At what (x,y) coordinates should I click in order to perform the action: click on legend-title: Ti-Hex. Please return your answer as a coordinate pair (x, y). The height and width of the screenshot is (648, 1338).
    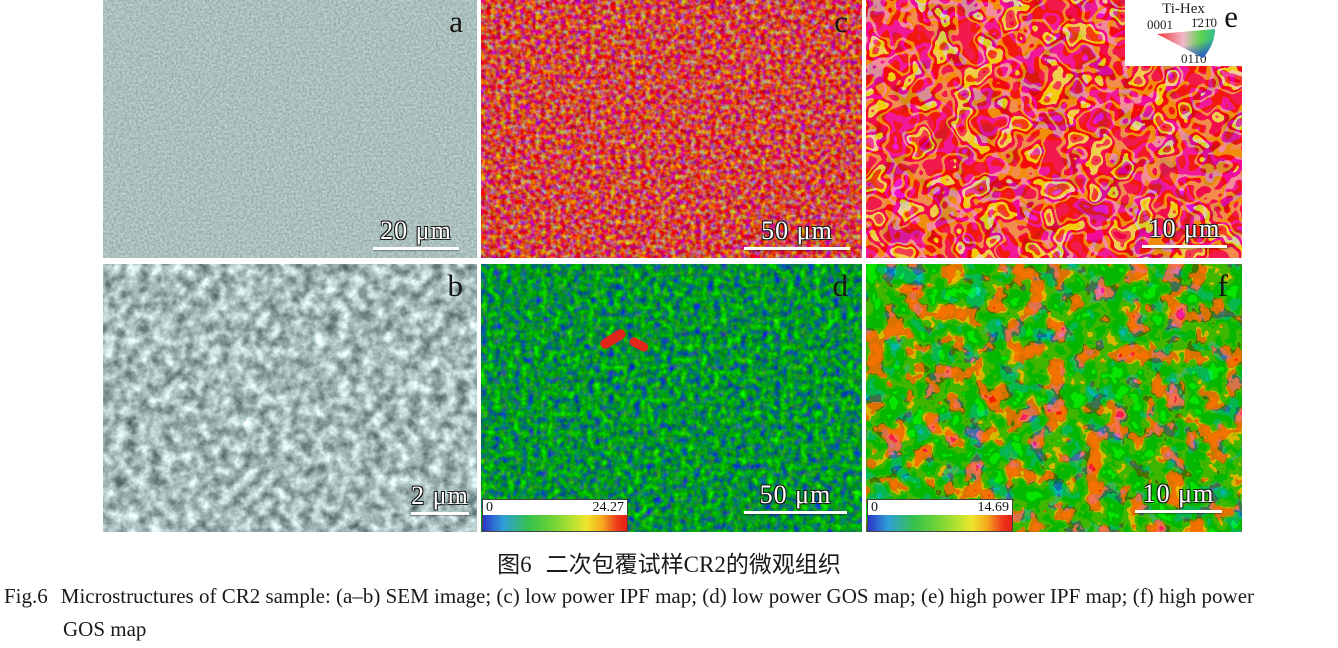
    Looking at the image, I should click on (1183, 9).